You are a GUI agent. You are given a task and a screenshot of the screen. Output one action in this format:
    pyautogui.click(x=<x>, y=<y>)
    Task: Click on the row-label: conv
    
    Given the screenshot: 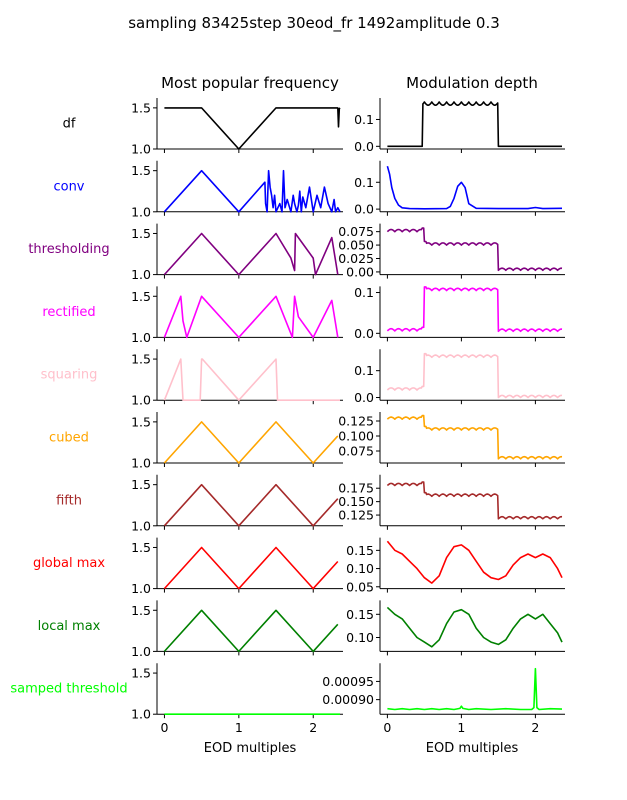 What is the action you would take?
    pyautogui.click(x=68, y=186)
    